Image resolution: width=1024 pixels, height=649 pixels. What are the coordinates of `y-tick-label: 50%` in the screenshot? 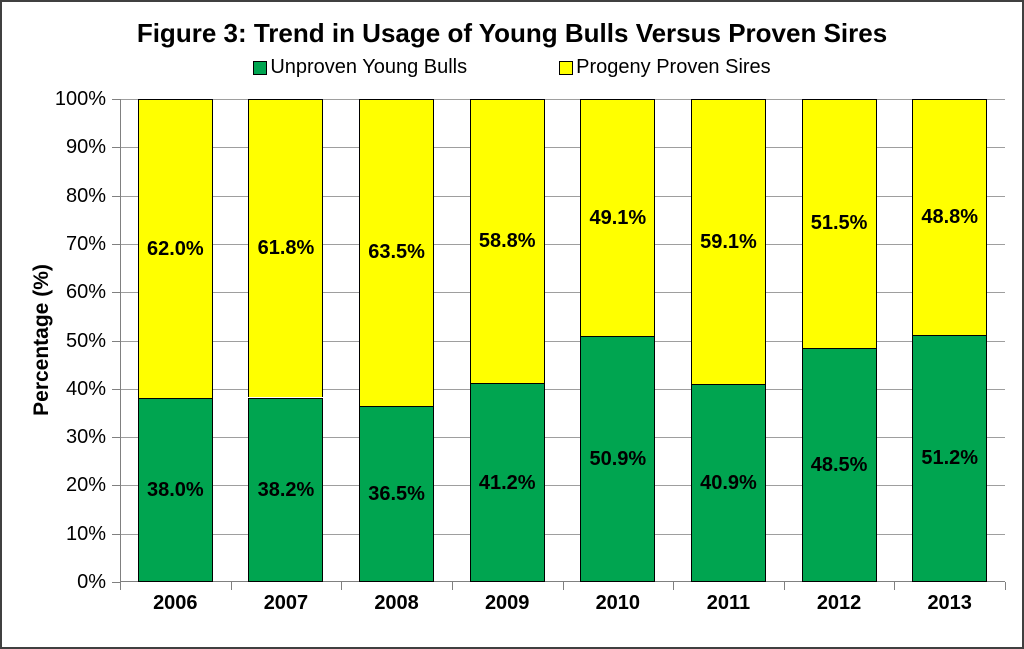 It's located at (85, 340).